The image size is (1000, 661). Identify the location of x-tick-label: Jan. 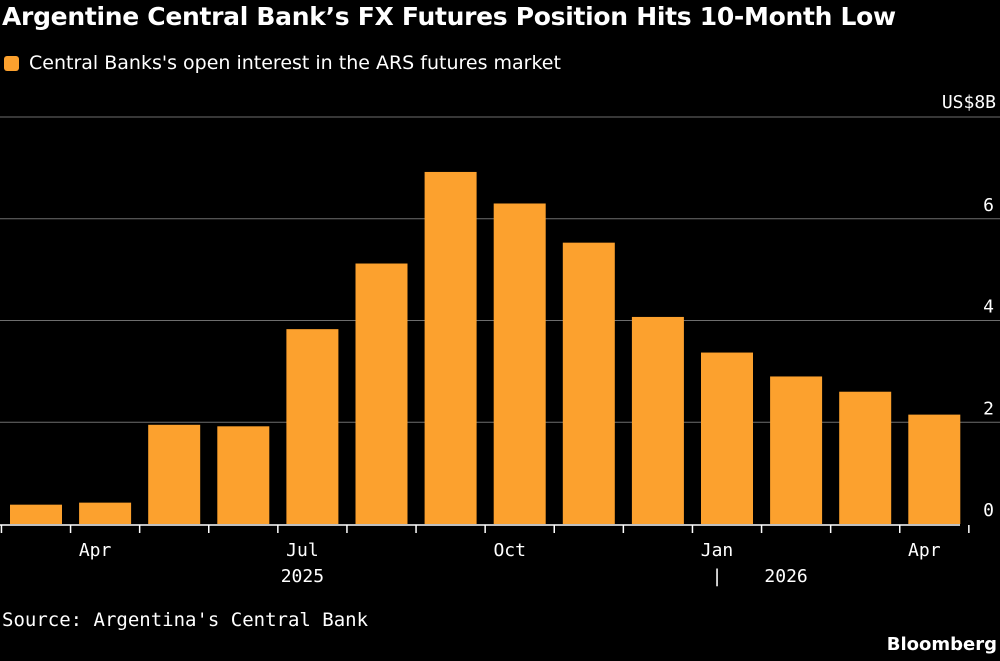
(717, 550).